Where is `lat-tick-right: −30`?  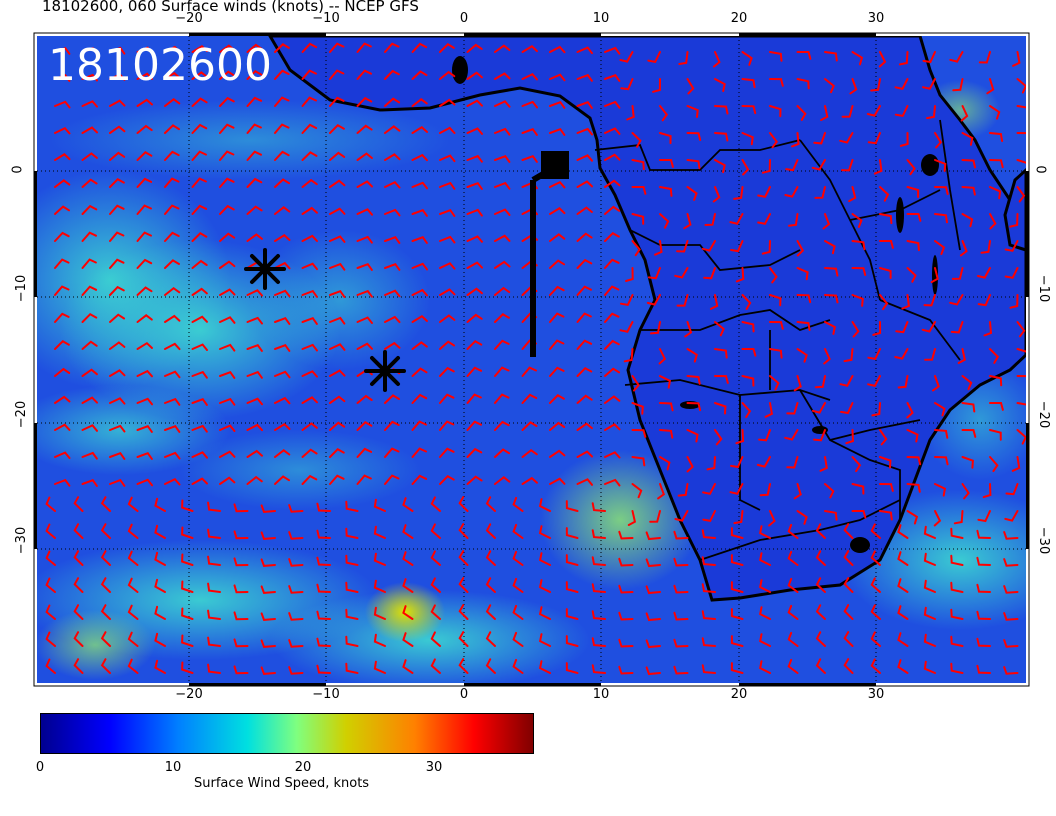 lat-tick-right: −30 is located at coordinates (1044, 540).